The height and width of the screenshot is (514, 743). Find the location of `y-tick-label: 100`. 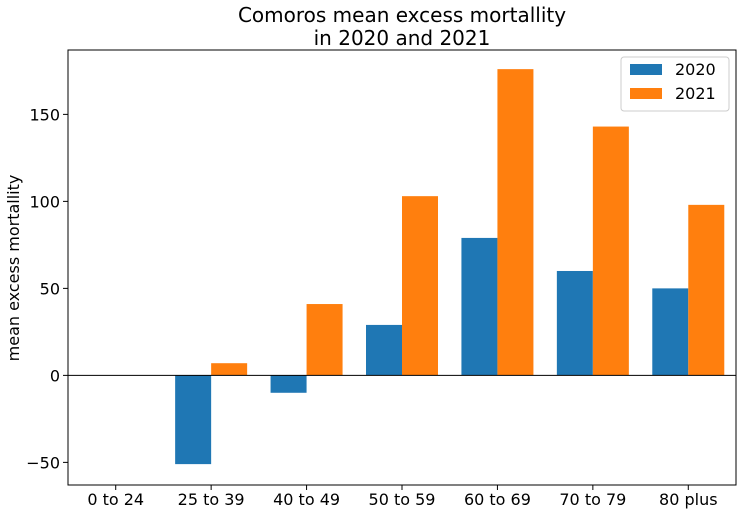

y-tick-label: 100 is located at coordinates (44, 201).